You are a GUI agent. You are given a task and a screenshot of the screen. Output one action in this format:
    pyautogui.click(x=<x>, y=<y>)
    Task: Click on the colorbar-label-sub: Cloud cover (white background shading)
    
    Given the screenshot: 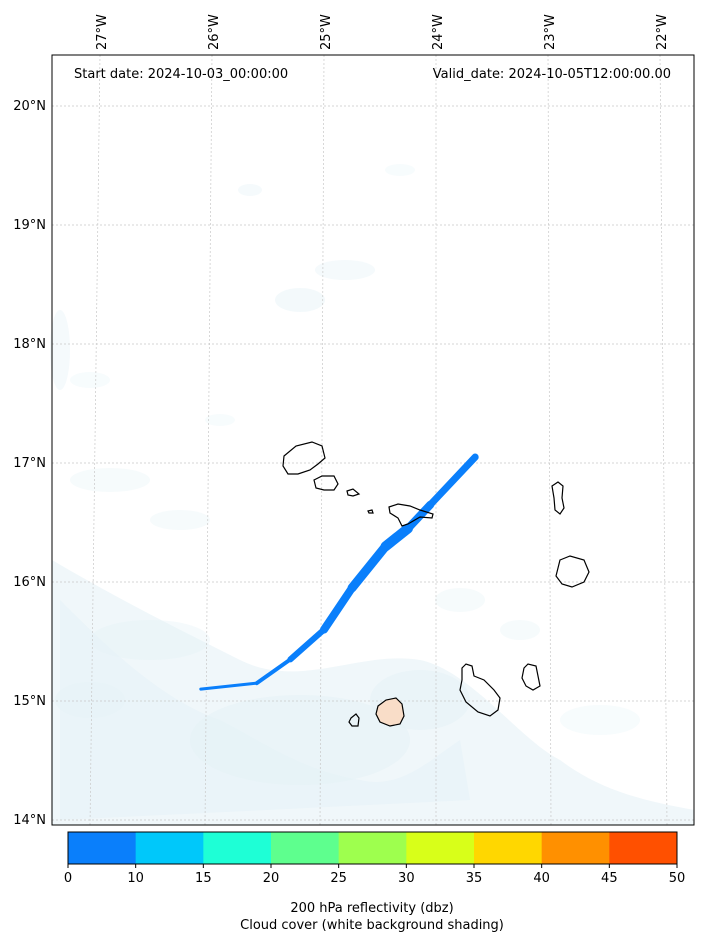 What is the action you would take?
    pyautogui.click(x=372, y=925)
    